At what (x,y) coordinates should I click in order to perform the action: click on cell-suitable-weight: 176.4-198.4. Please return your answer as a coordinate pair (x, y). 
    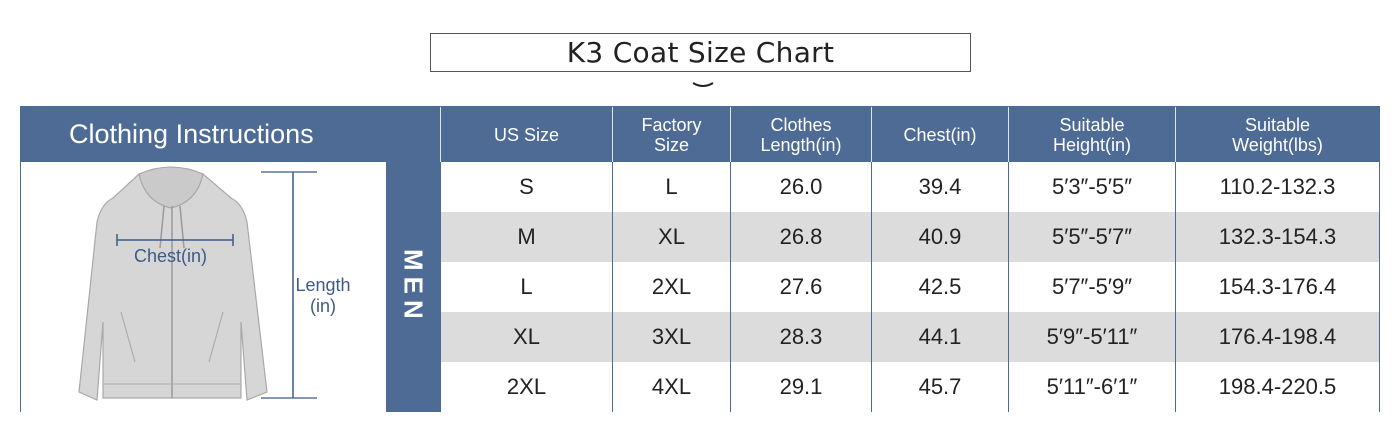
    Looking at the image, I should click on (1277, 337).